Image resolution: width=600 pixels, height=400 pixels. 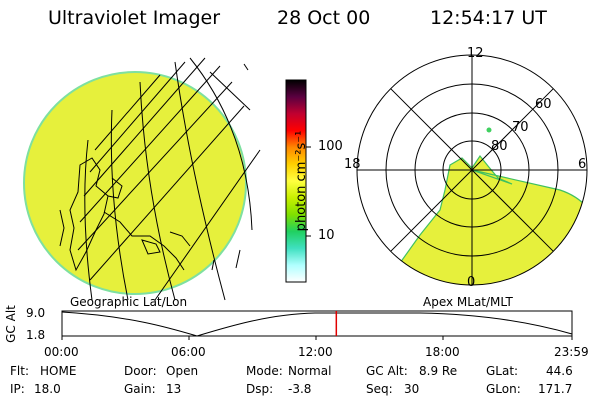 I want to click on timeline-y-tick-bottom: 1.8, so click(x=36, y=335).